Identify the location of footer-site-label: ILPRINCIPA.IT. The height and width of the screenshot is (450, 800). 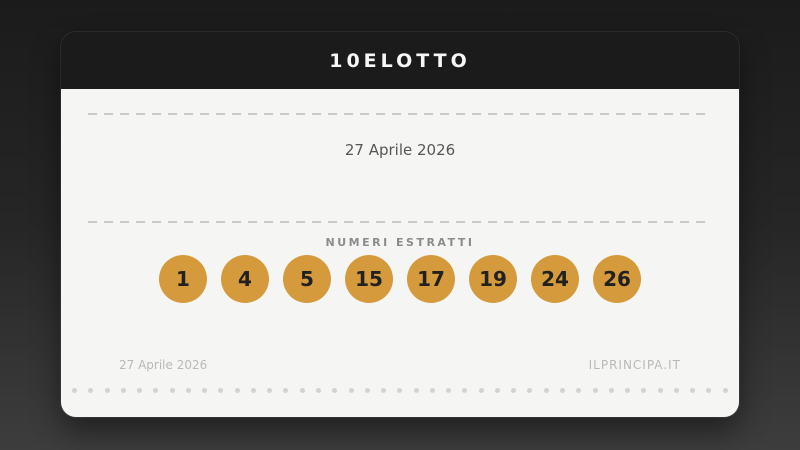
(634, 365).